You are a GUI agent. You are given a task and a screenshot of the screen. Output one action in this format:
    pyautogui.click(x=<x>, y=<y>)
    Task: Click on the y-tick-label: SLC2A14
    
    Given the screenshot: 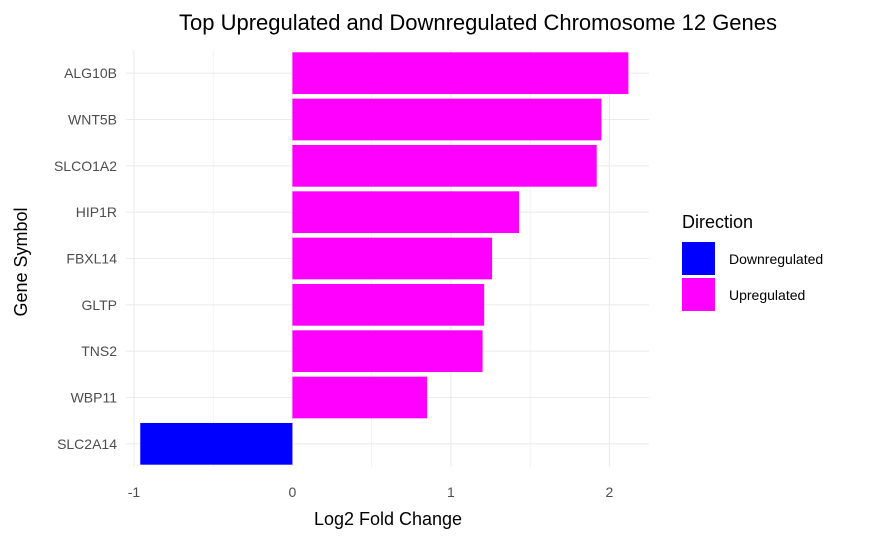 What is the action you would take?
    pyautogui.click(x=87, y=444)
    